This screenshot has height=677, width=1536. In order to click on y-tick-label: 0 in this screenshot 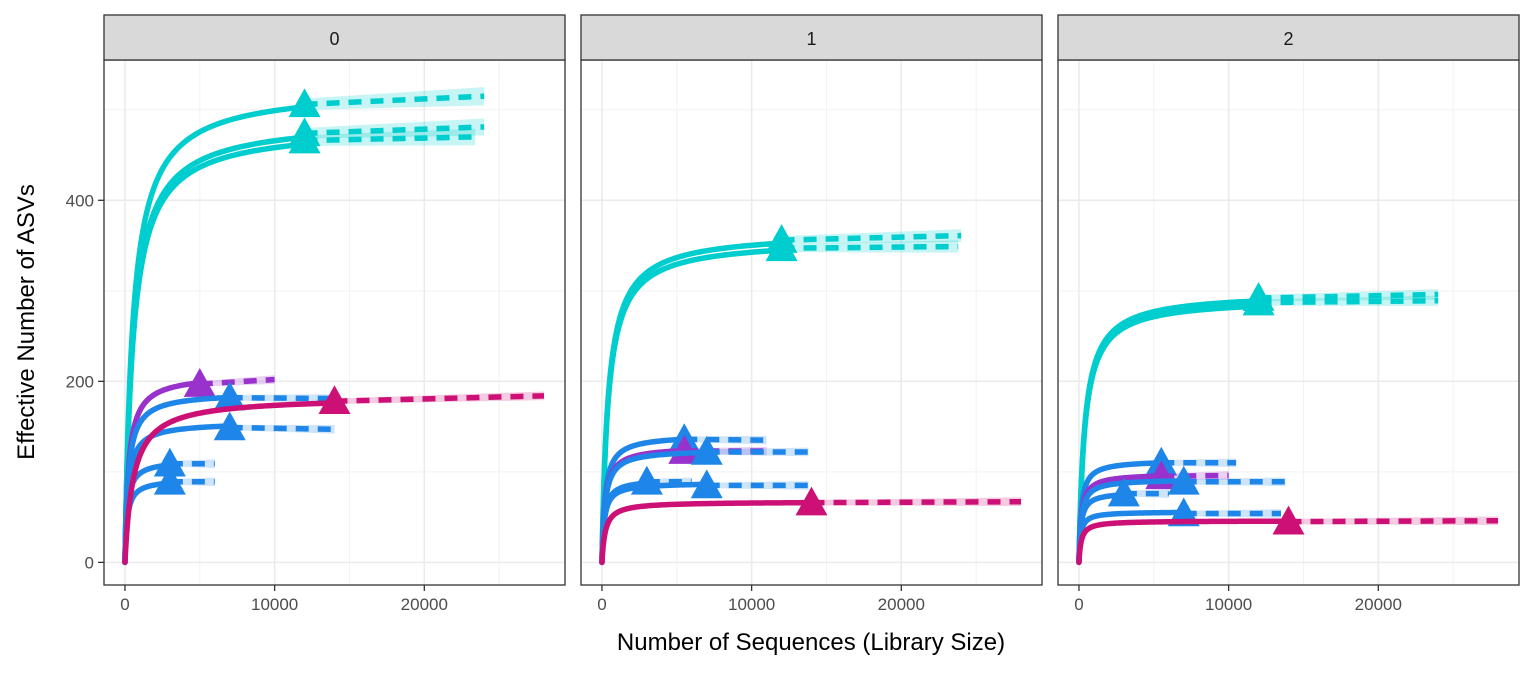, I will do `click(89, 562)`.